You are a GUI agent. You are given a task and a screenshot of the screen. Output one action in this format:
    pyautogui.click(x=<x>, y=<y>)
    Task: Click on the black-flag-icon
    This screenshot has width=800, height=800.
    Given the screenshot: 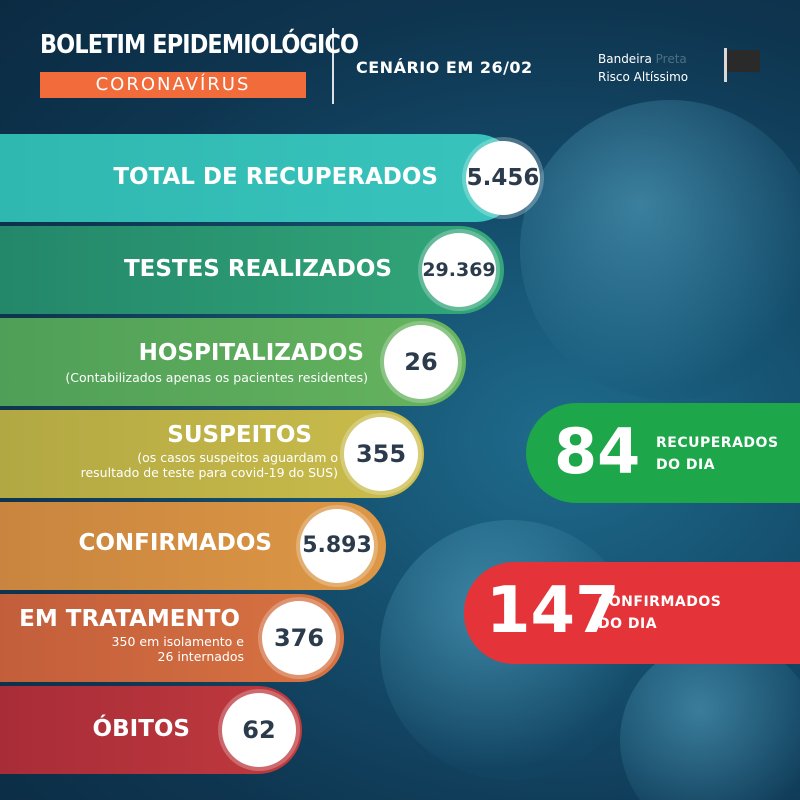 What is the action you would take?
    pyautogui.click(x=742, y=65)
    